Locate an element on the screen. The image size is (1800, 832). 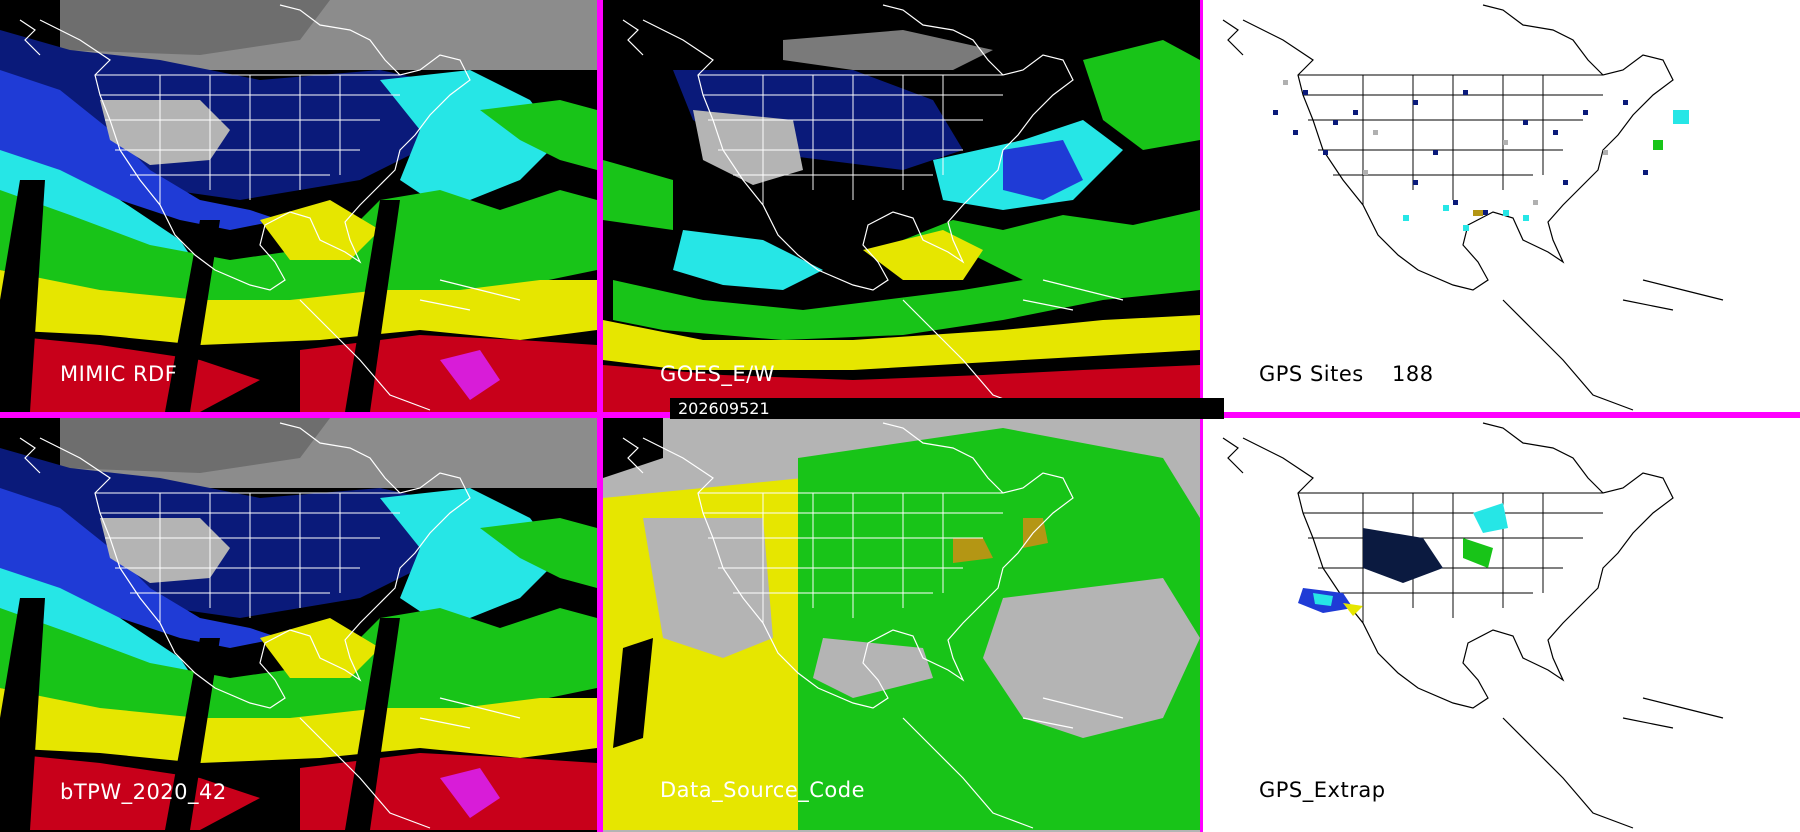
panel-label: GPS Sites is located at coordinates (1311, 374).